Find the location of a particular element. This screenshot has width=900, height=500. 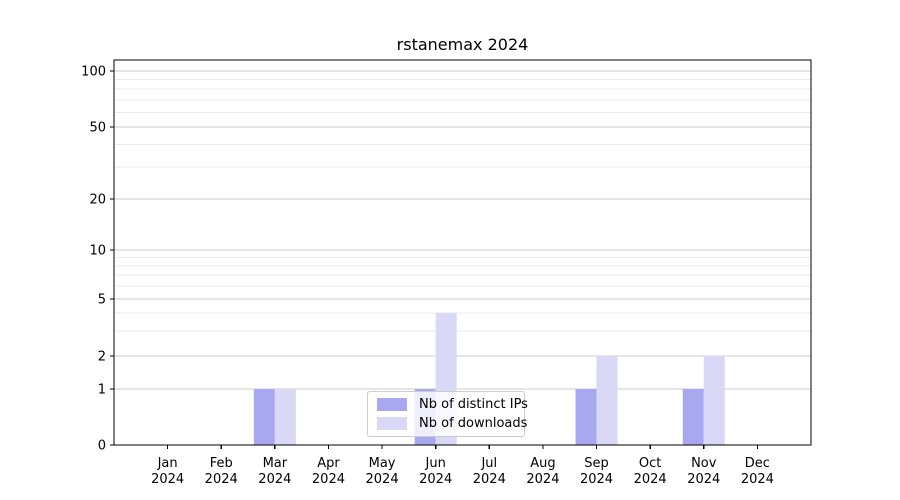

chart-title: rstanemax 2024 is located at coordinates (462, 44).